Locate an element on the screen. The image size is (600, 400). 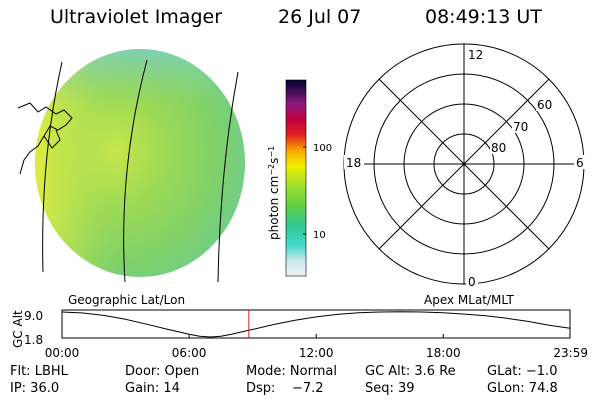
header-date: 26 Jul 07 is located at coordinates (320, 17).